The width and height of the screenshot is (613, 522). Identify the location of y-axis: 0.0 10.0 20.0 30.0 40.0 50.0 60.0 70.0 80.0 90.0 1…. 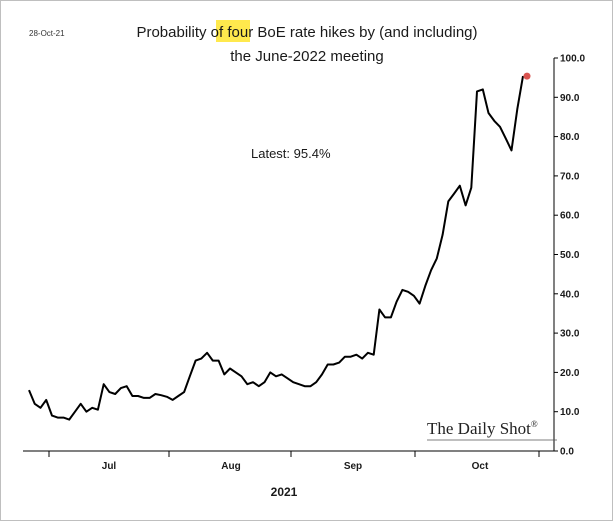
(569, 256).